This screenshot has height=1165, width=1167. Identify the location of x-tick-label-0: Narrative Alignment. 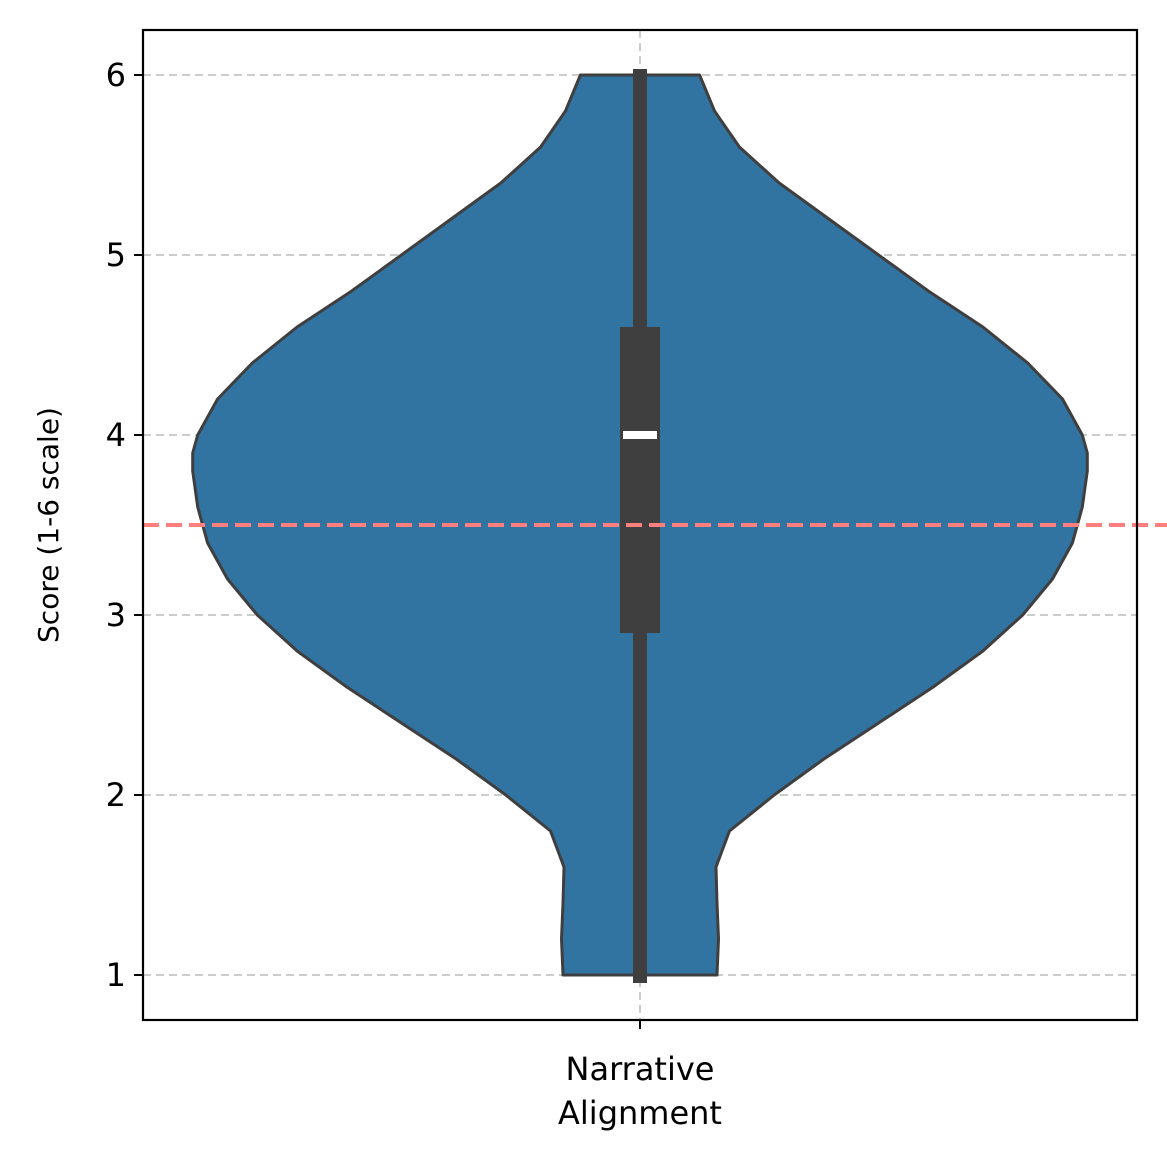
(640, 1091).